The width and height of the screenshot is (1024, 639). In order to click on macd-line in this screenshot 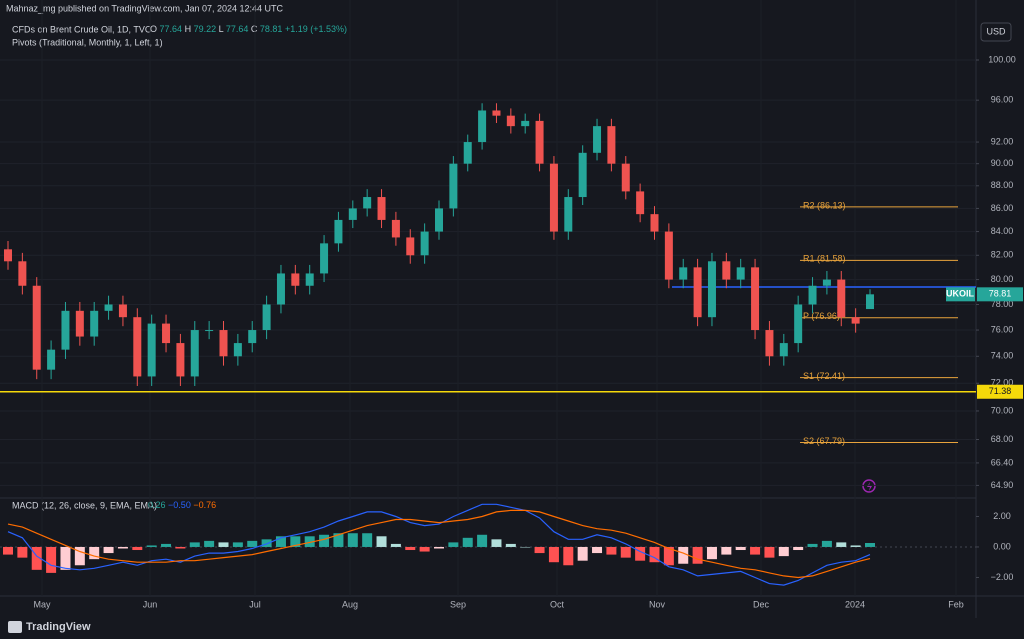, I will do `click(439, 544)`.